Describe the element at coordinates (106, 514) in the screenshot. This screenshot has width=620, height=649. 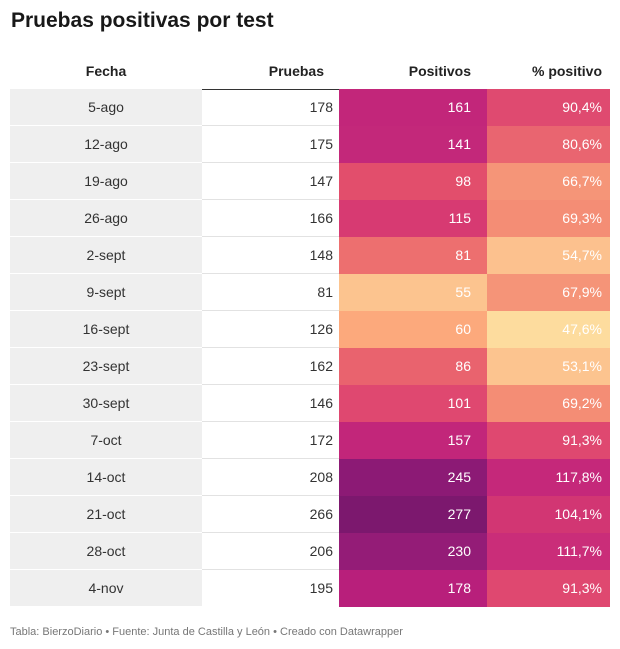
I see `cell-fecha: 21-oct` at that location.